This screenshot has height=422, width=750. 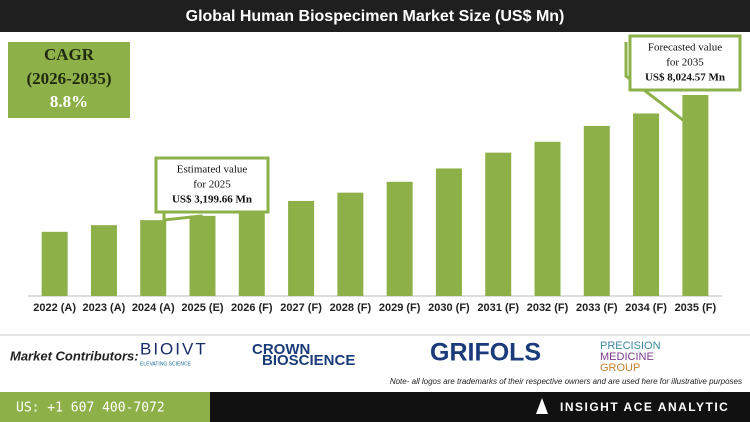 What do you see at coordinates (627, 357) in the screenshot?
I see `logo-medicine: MEDICINE` at bounding box center [627, 357].